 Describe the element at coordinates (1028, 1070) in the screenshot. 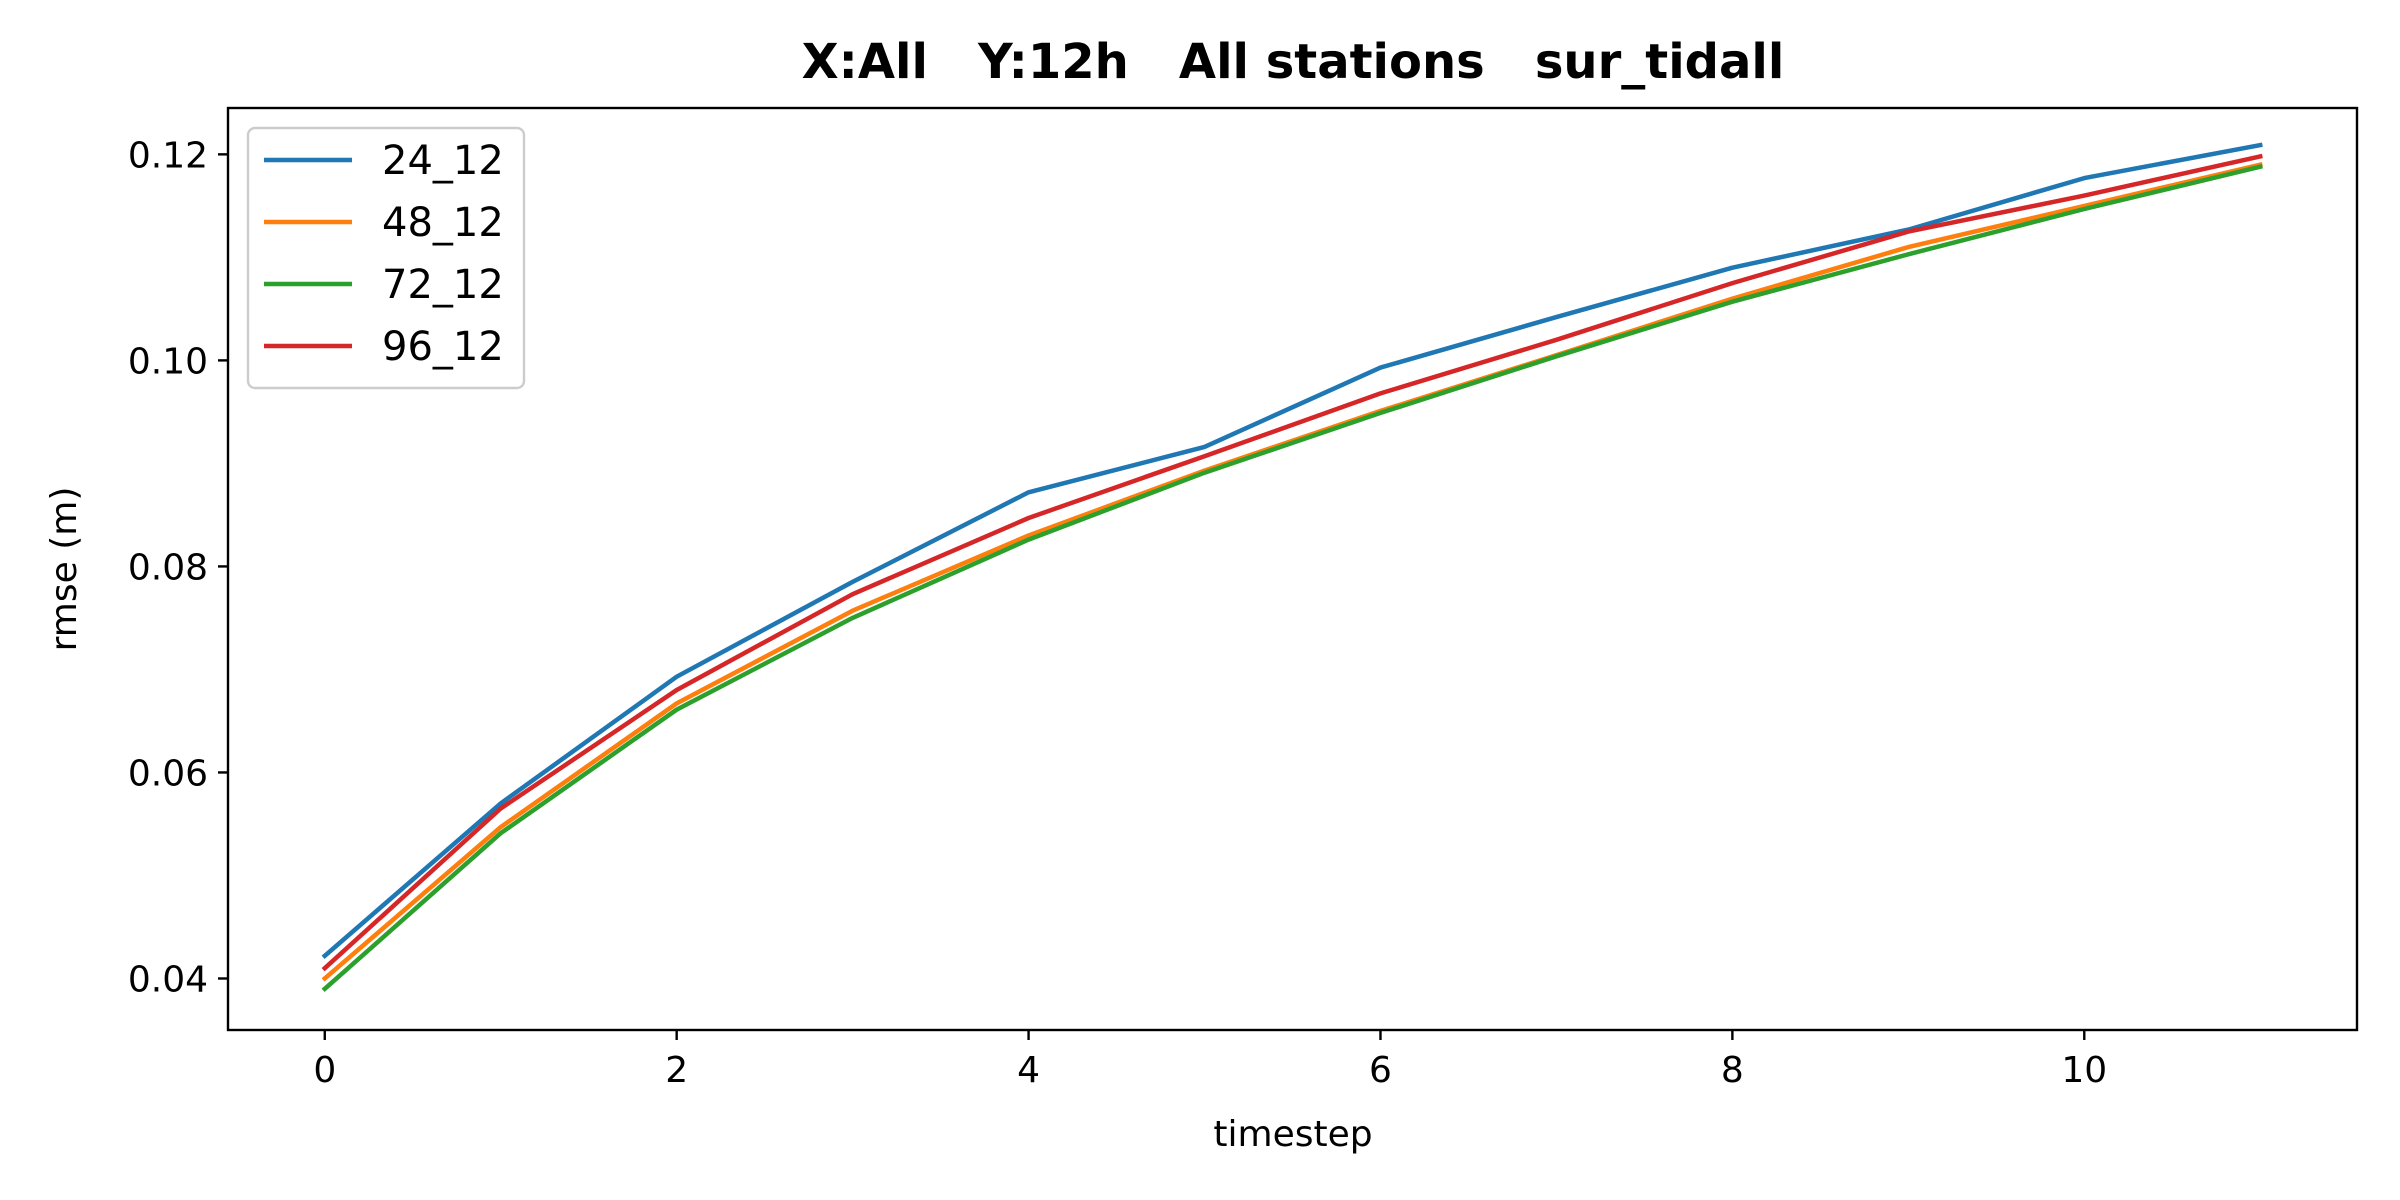

I see `x-tick-label: 4` at that location.